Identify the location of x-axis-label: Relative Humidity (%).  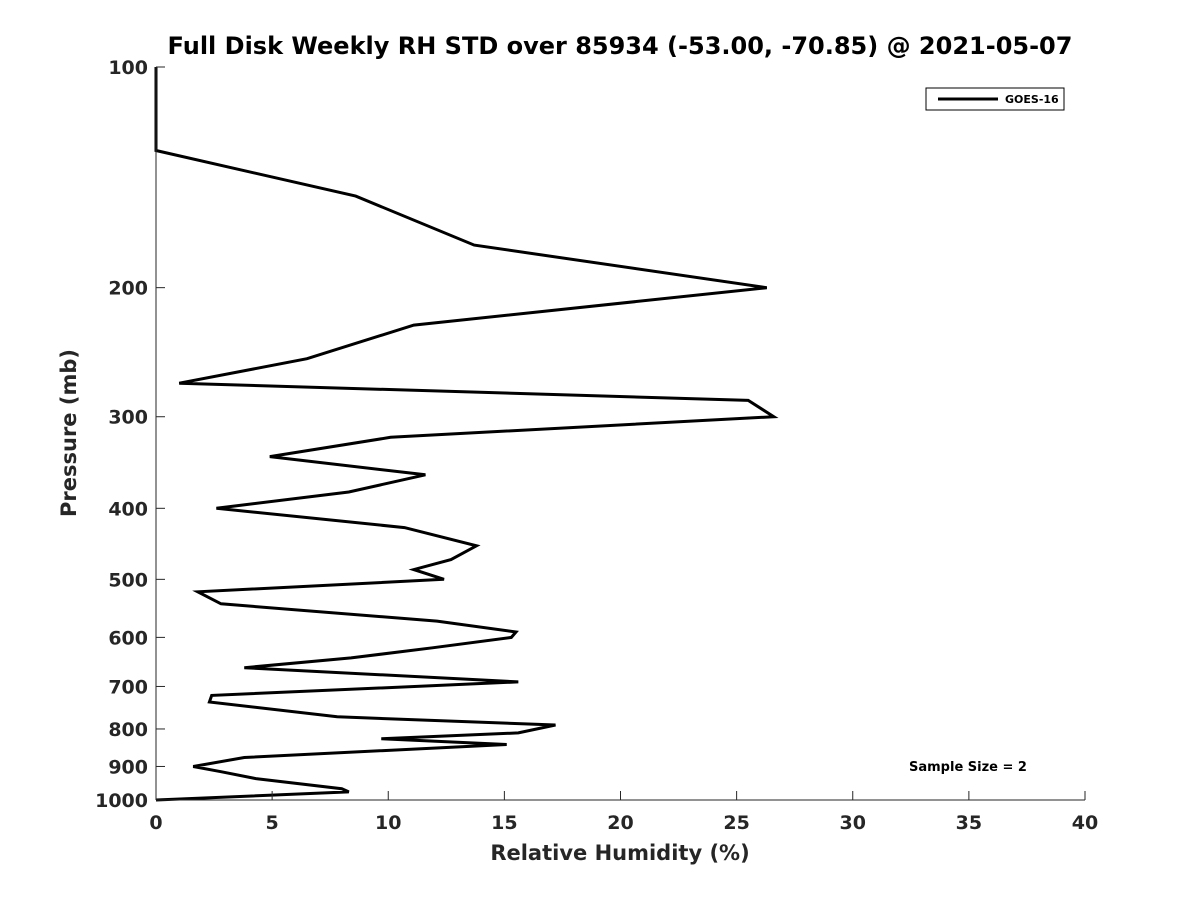
(619, 853).